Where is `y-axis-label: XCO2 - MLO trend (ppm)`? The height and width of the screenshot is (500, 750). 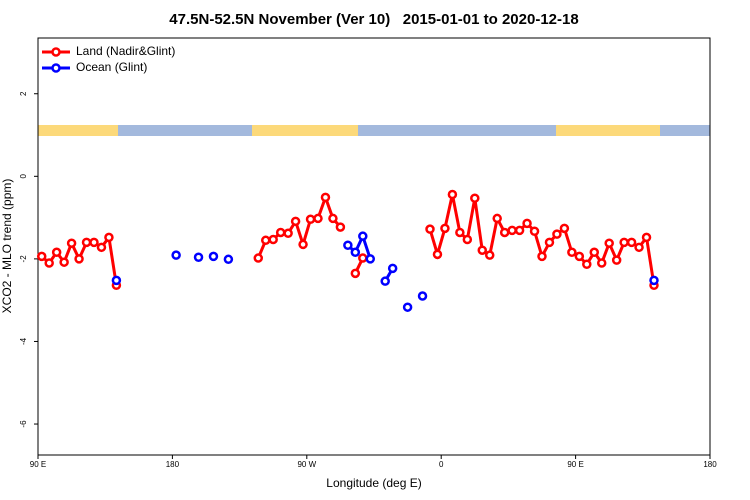 y-axis-label: XCO2 - MLO trend (ppm) is located at coordinates (7, 246).